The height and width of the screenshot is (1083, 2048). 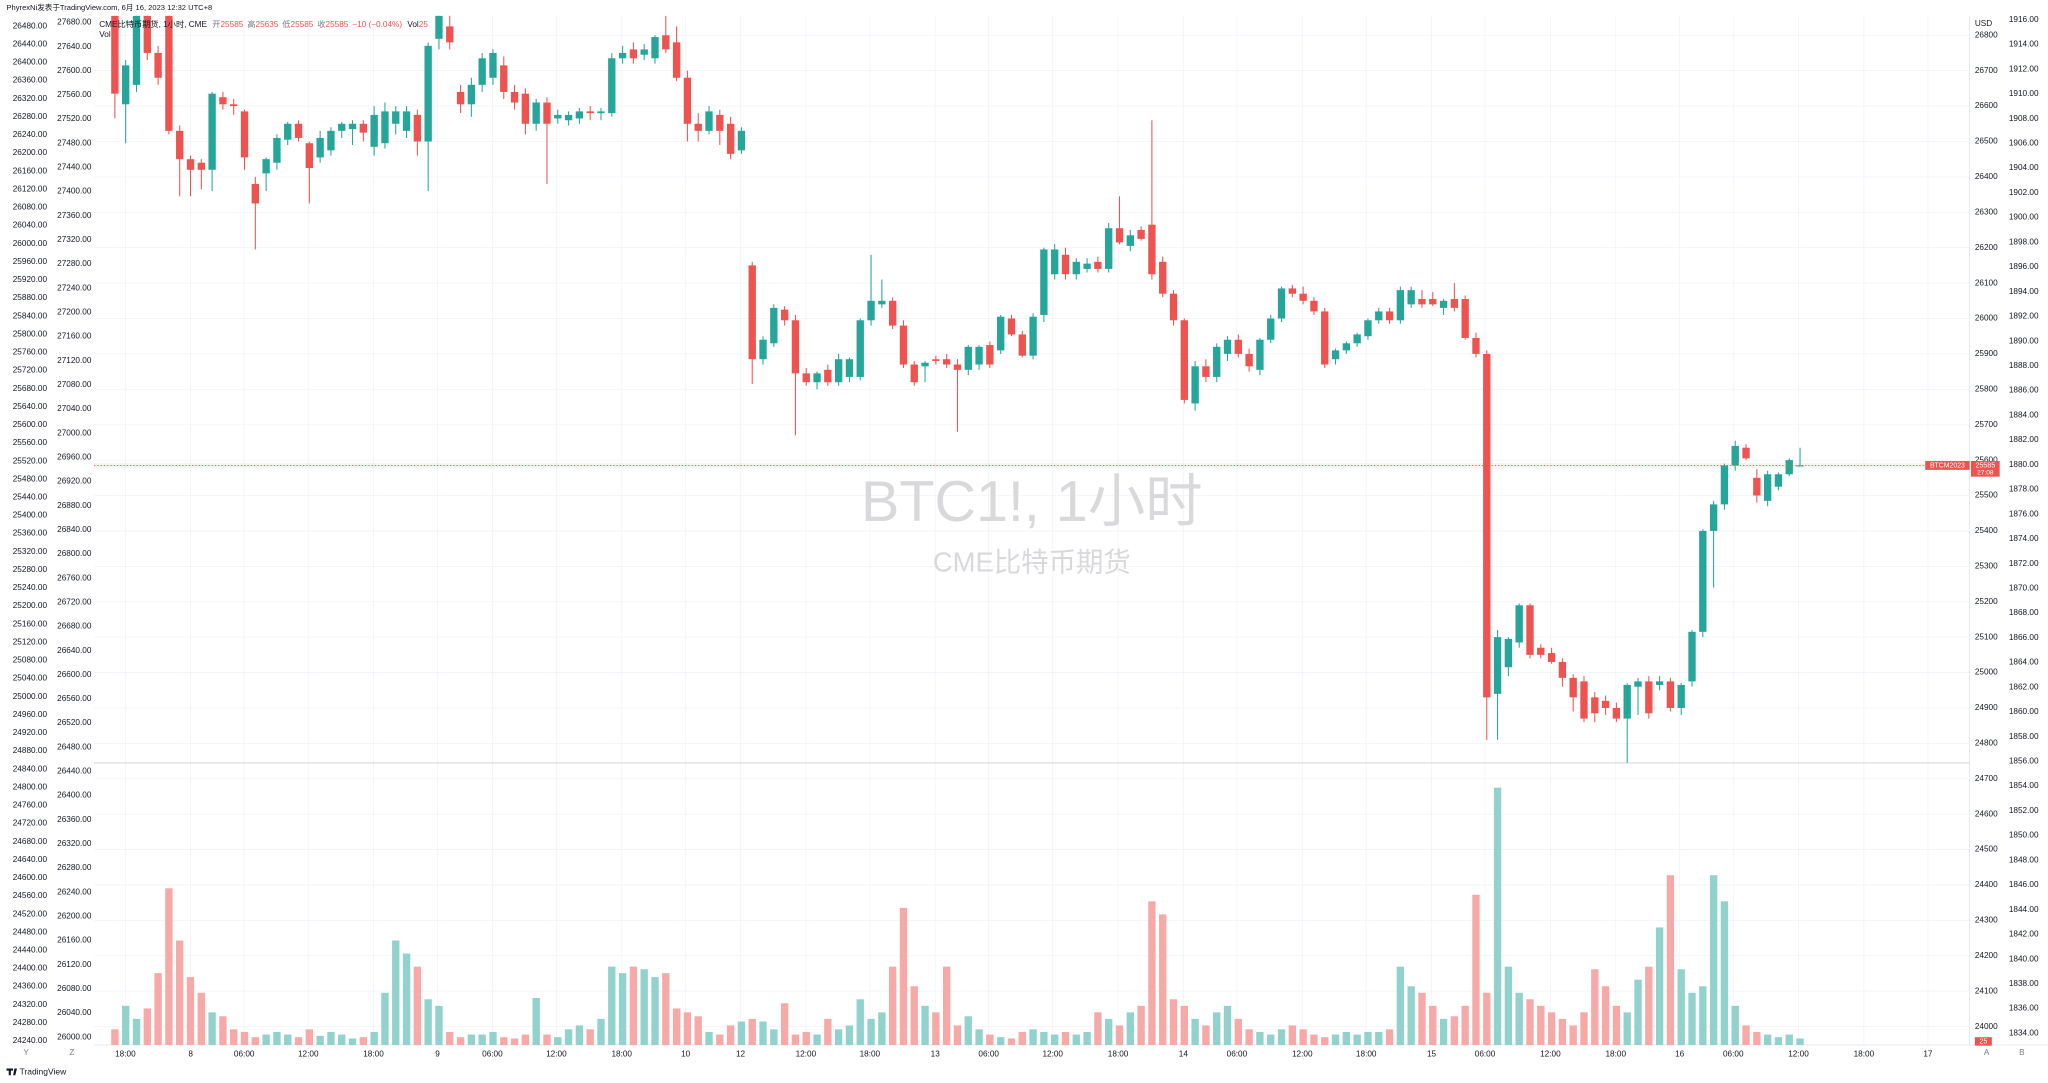 I want to click on axis-tick-label: 1892.00, so click(x=2024, y=316).